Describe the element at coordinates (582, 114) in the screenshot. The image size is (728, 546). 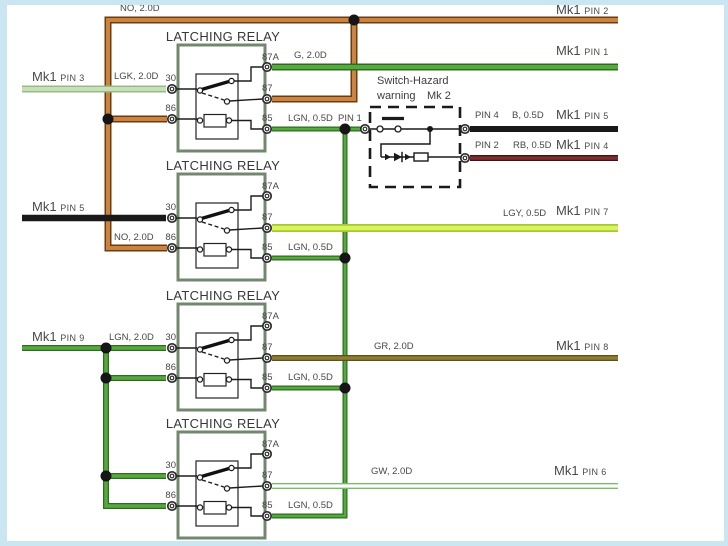
I see `connector-label-mk1-pin5-right: Mk1 PIN 5` at that location.